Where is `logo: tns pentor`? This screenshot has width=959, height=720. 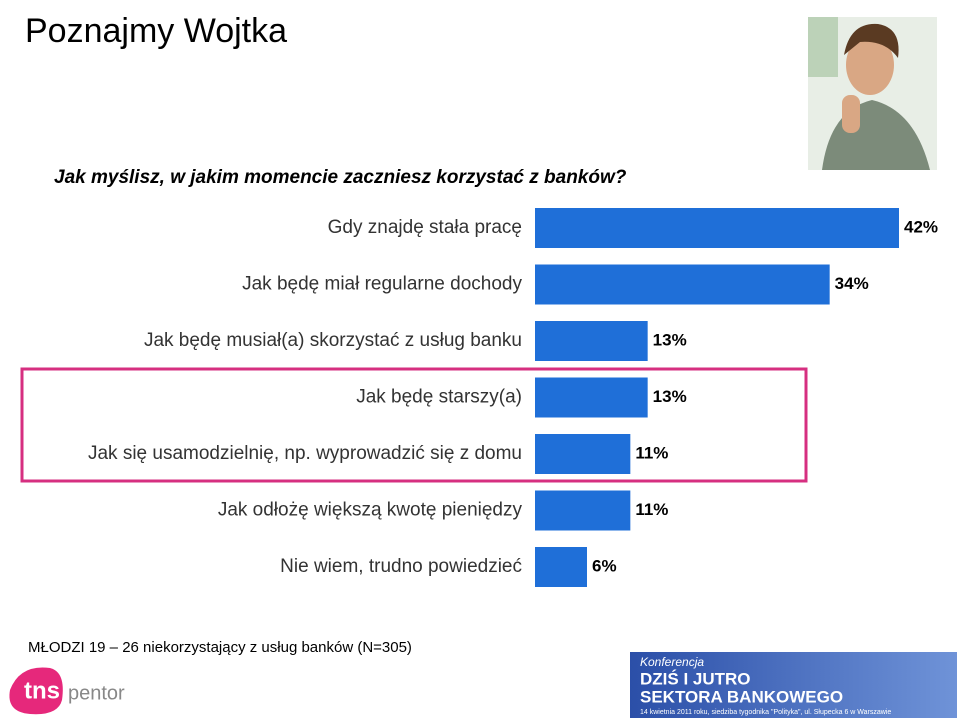 logo: tns pentor is located at coordinates (67, 691).